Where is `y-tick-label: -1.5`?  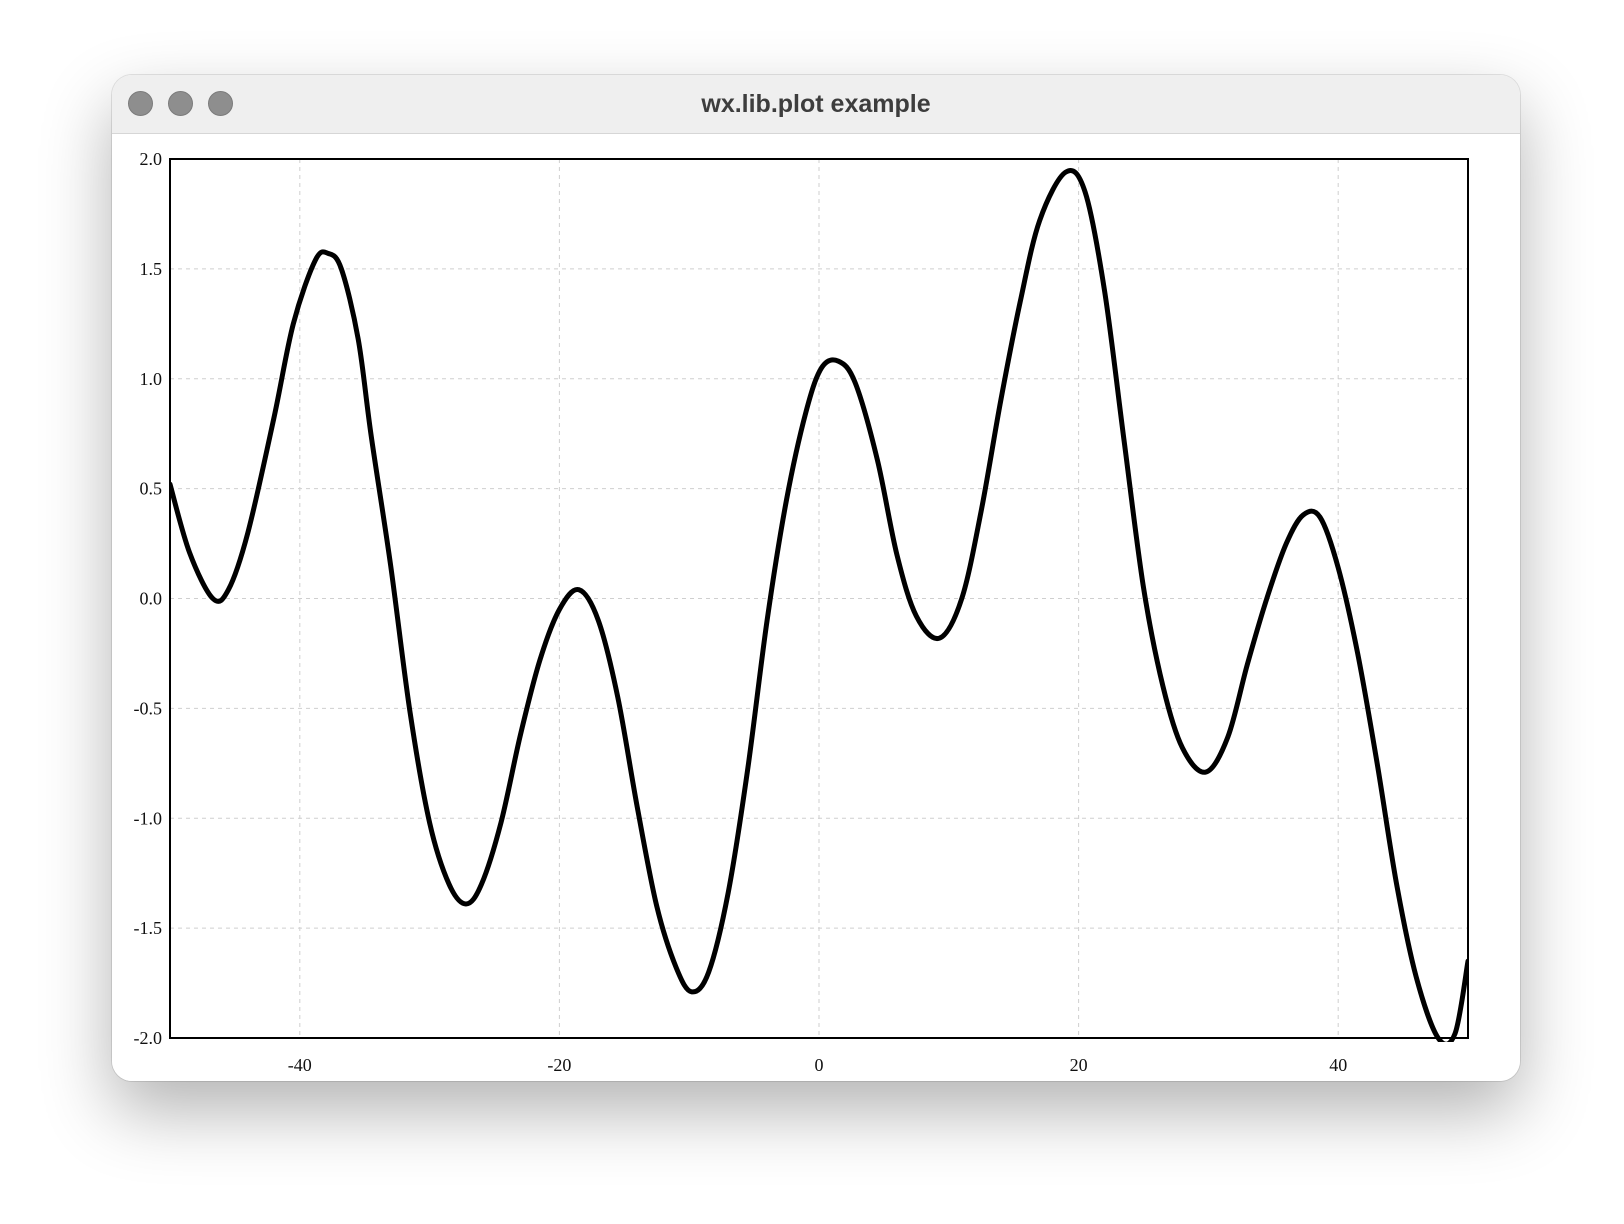
y-tick-label: -1.5 is located at coordinates (148, 928).